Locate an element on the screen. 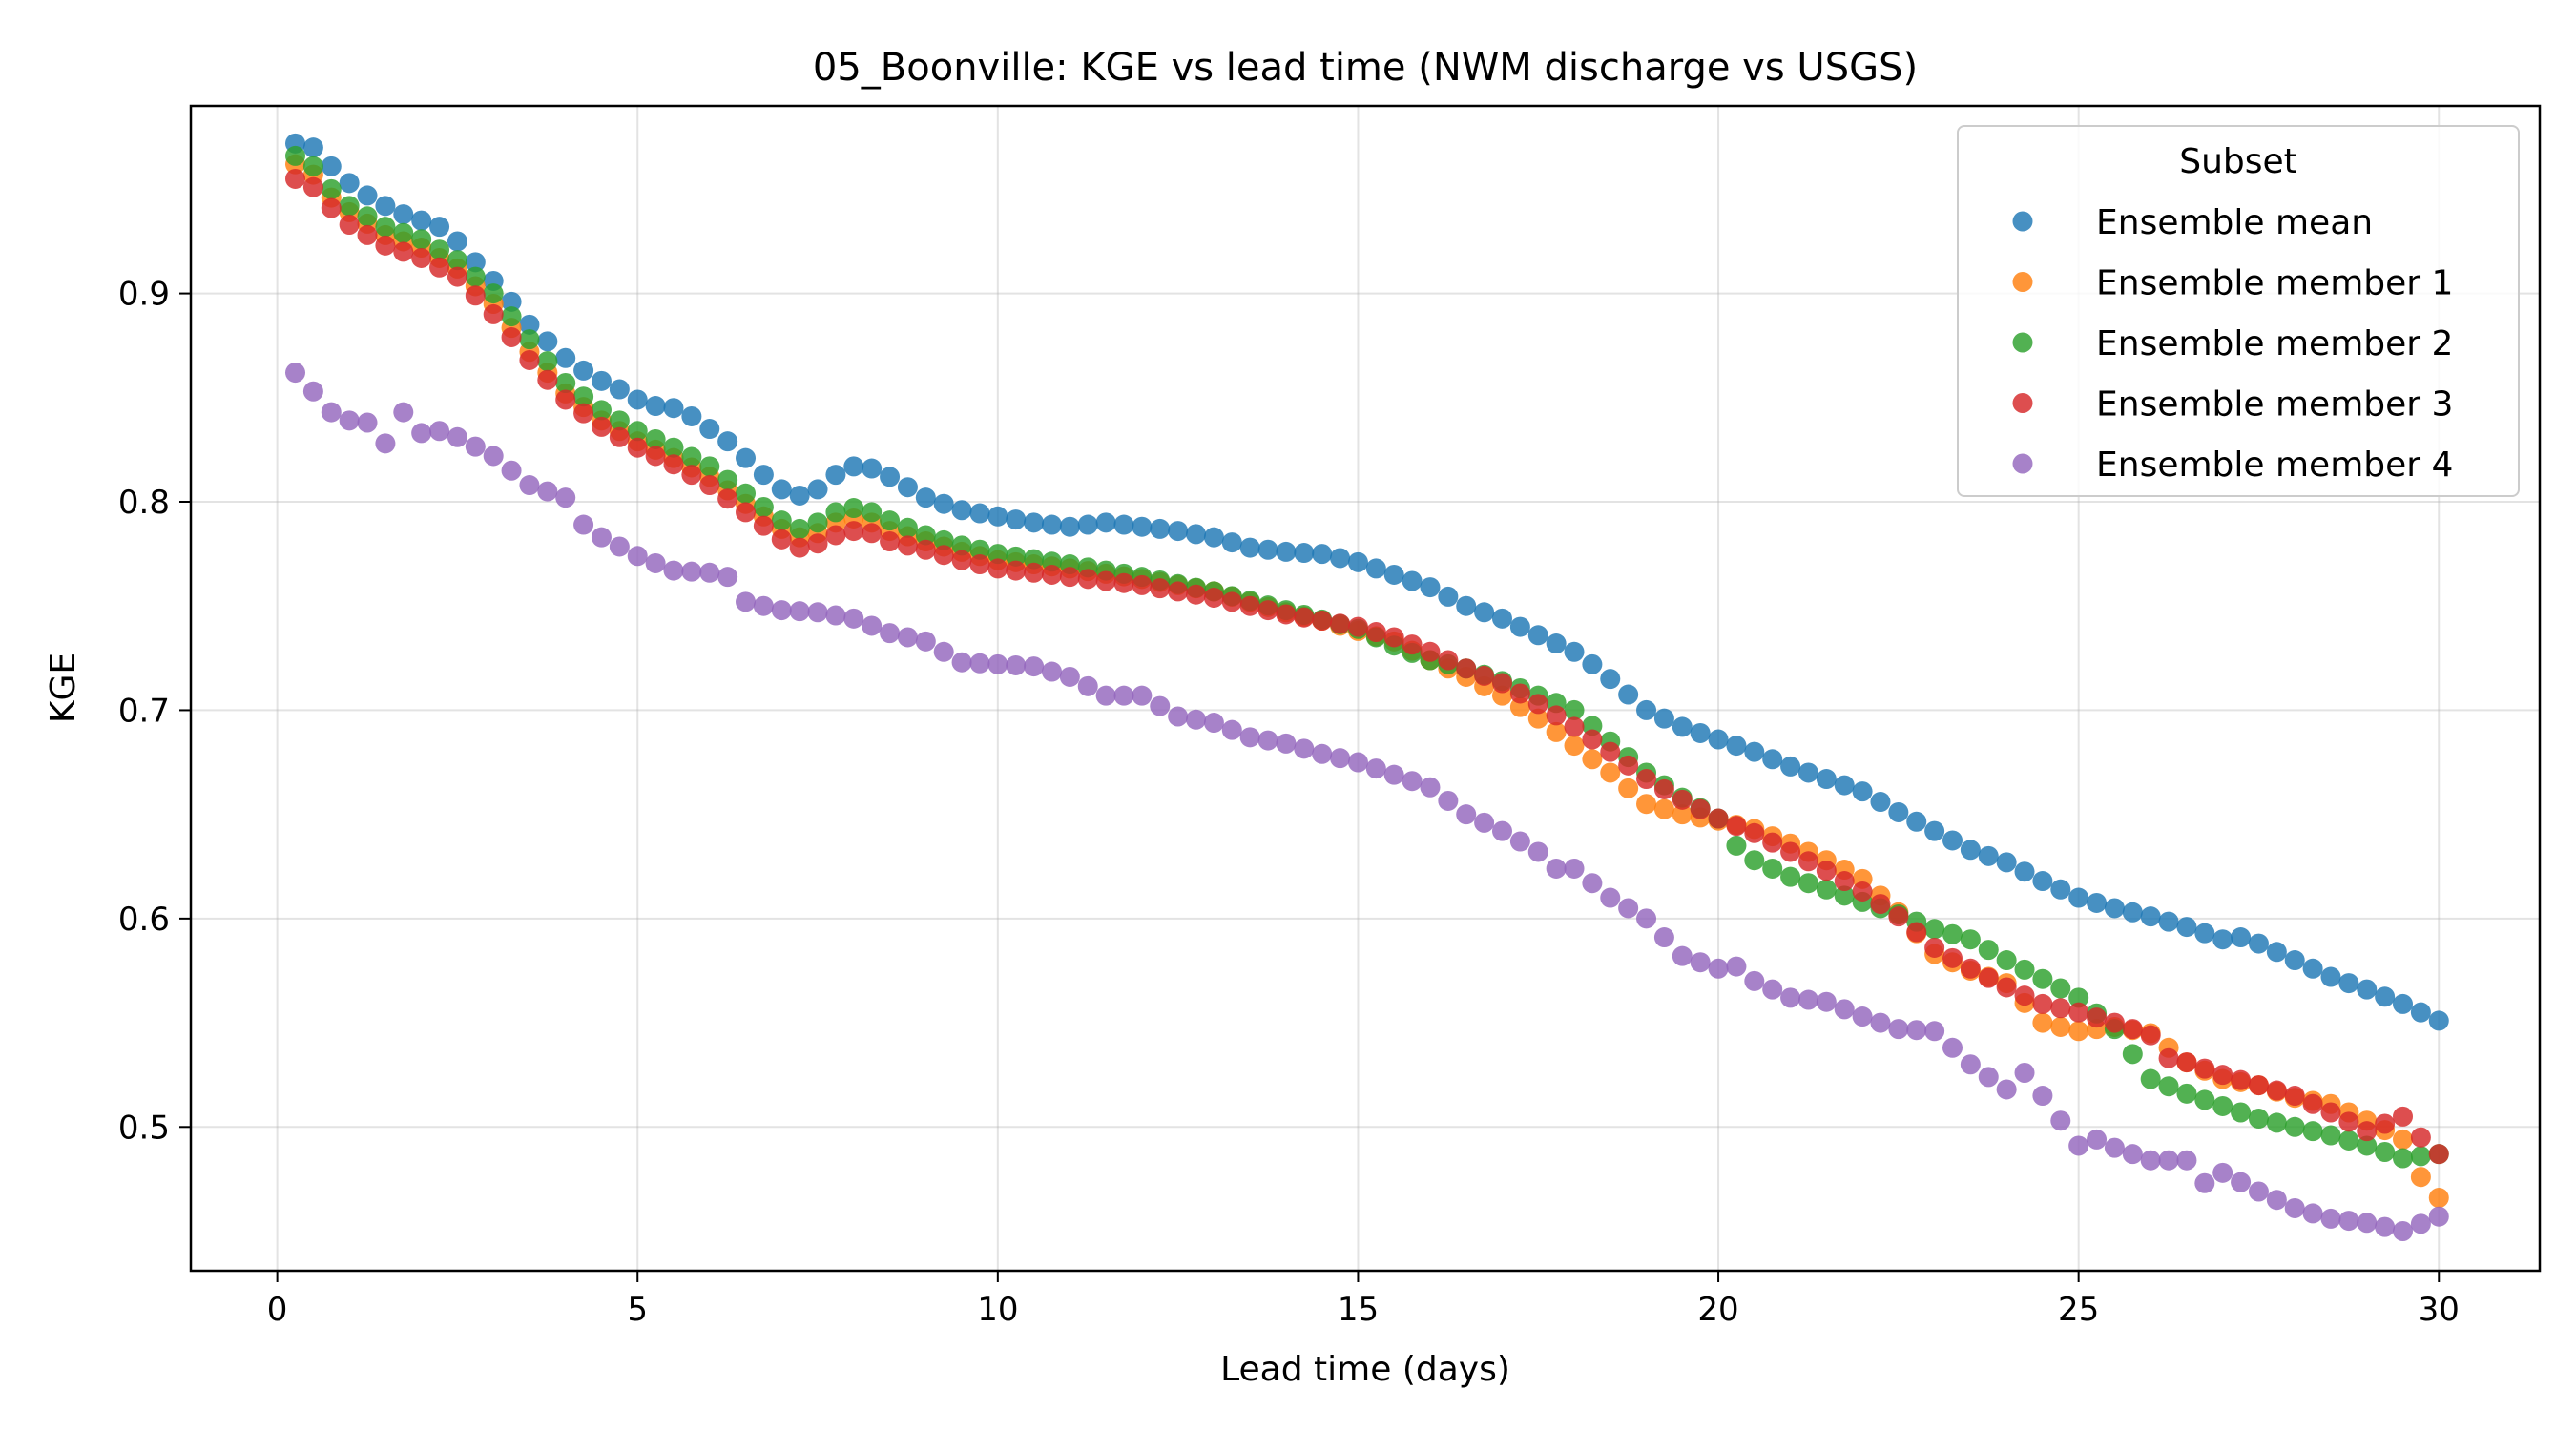 This screenshot has width=2576, height=1431. x-tick-label: 30 is located at coordinates (2439, 1310).